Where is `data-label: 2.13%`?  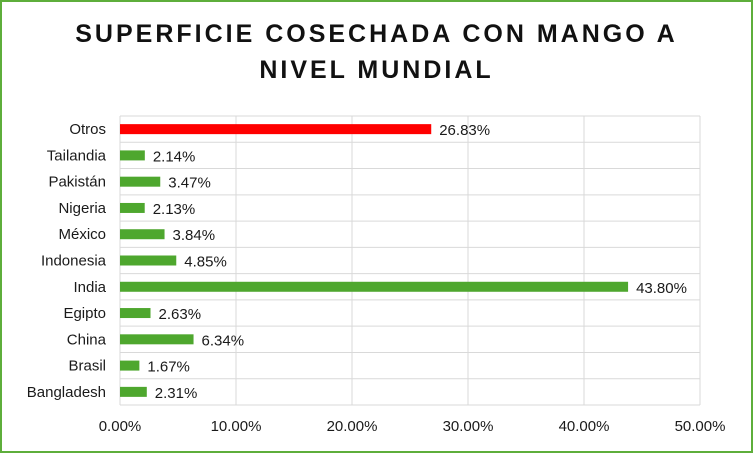
data-label: 2.13% is located at coordinates (174, 209).